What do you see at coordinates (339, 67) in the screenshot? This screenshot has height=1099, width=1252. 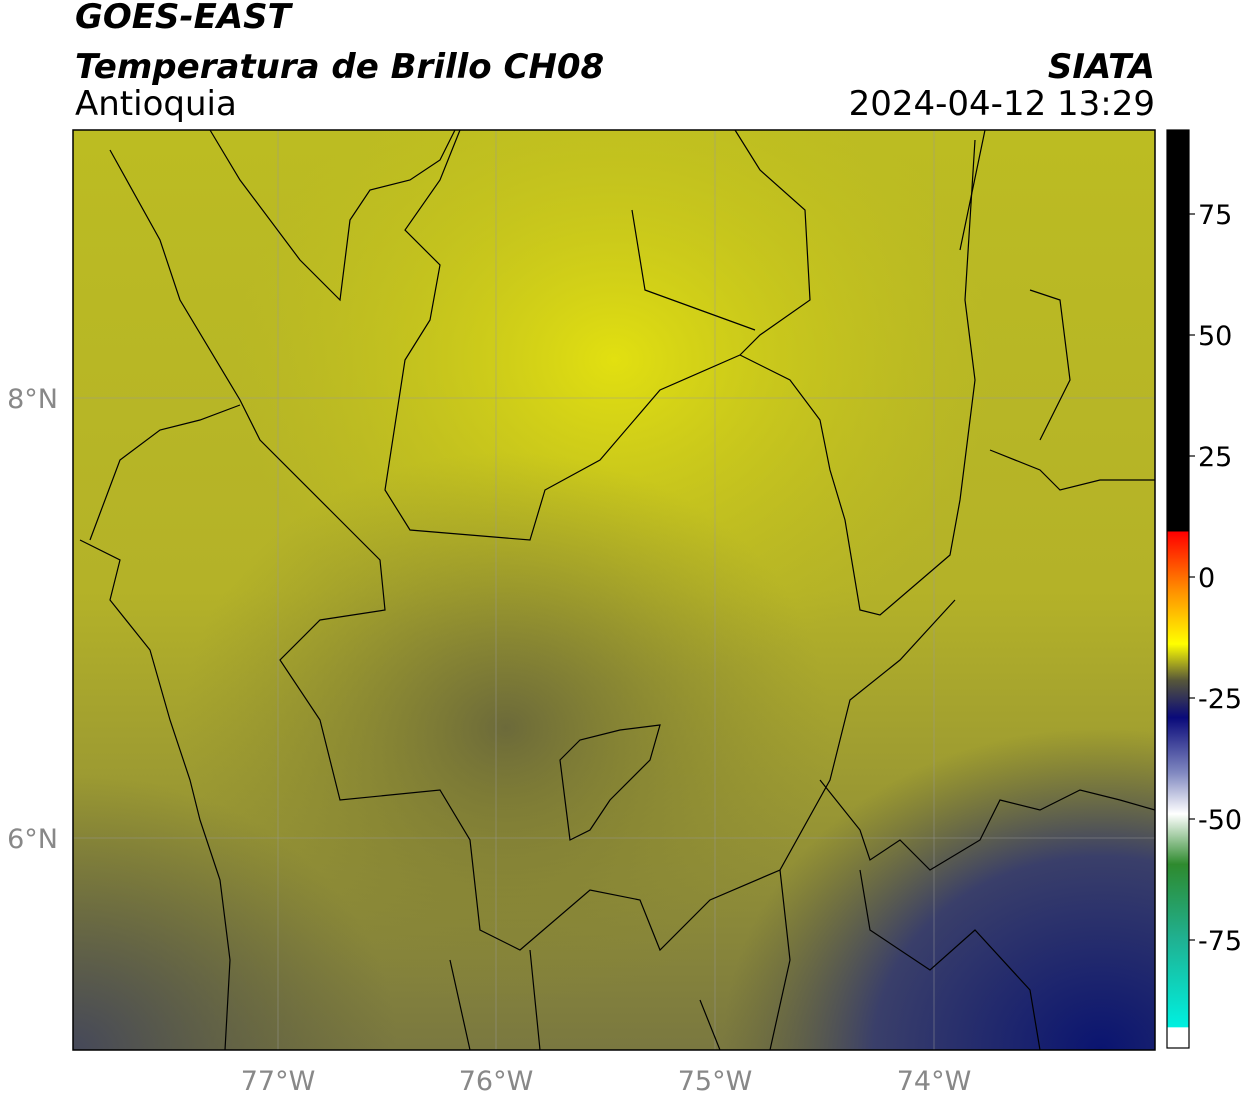 I see `subtitle: Temperatura de Brillo CH08` at bounding box center [339, 67].